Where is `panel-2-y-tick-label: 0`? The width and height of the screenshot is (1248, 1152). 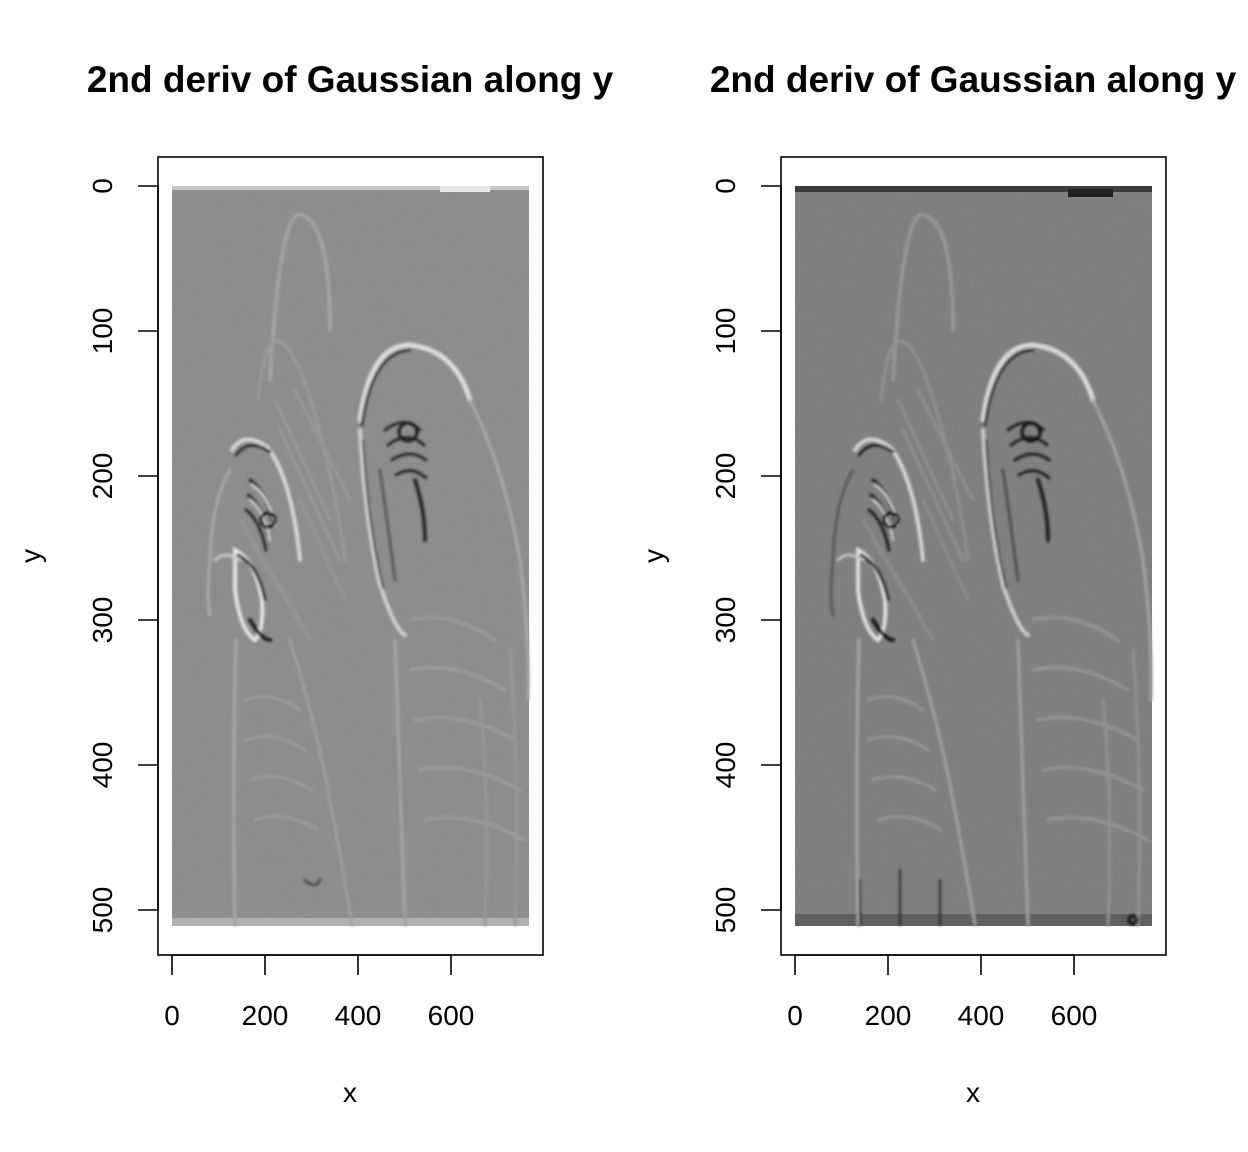 panel-2-y-tick-label: 0 is located at coordinates (725, 186).